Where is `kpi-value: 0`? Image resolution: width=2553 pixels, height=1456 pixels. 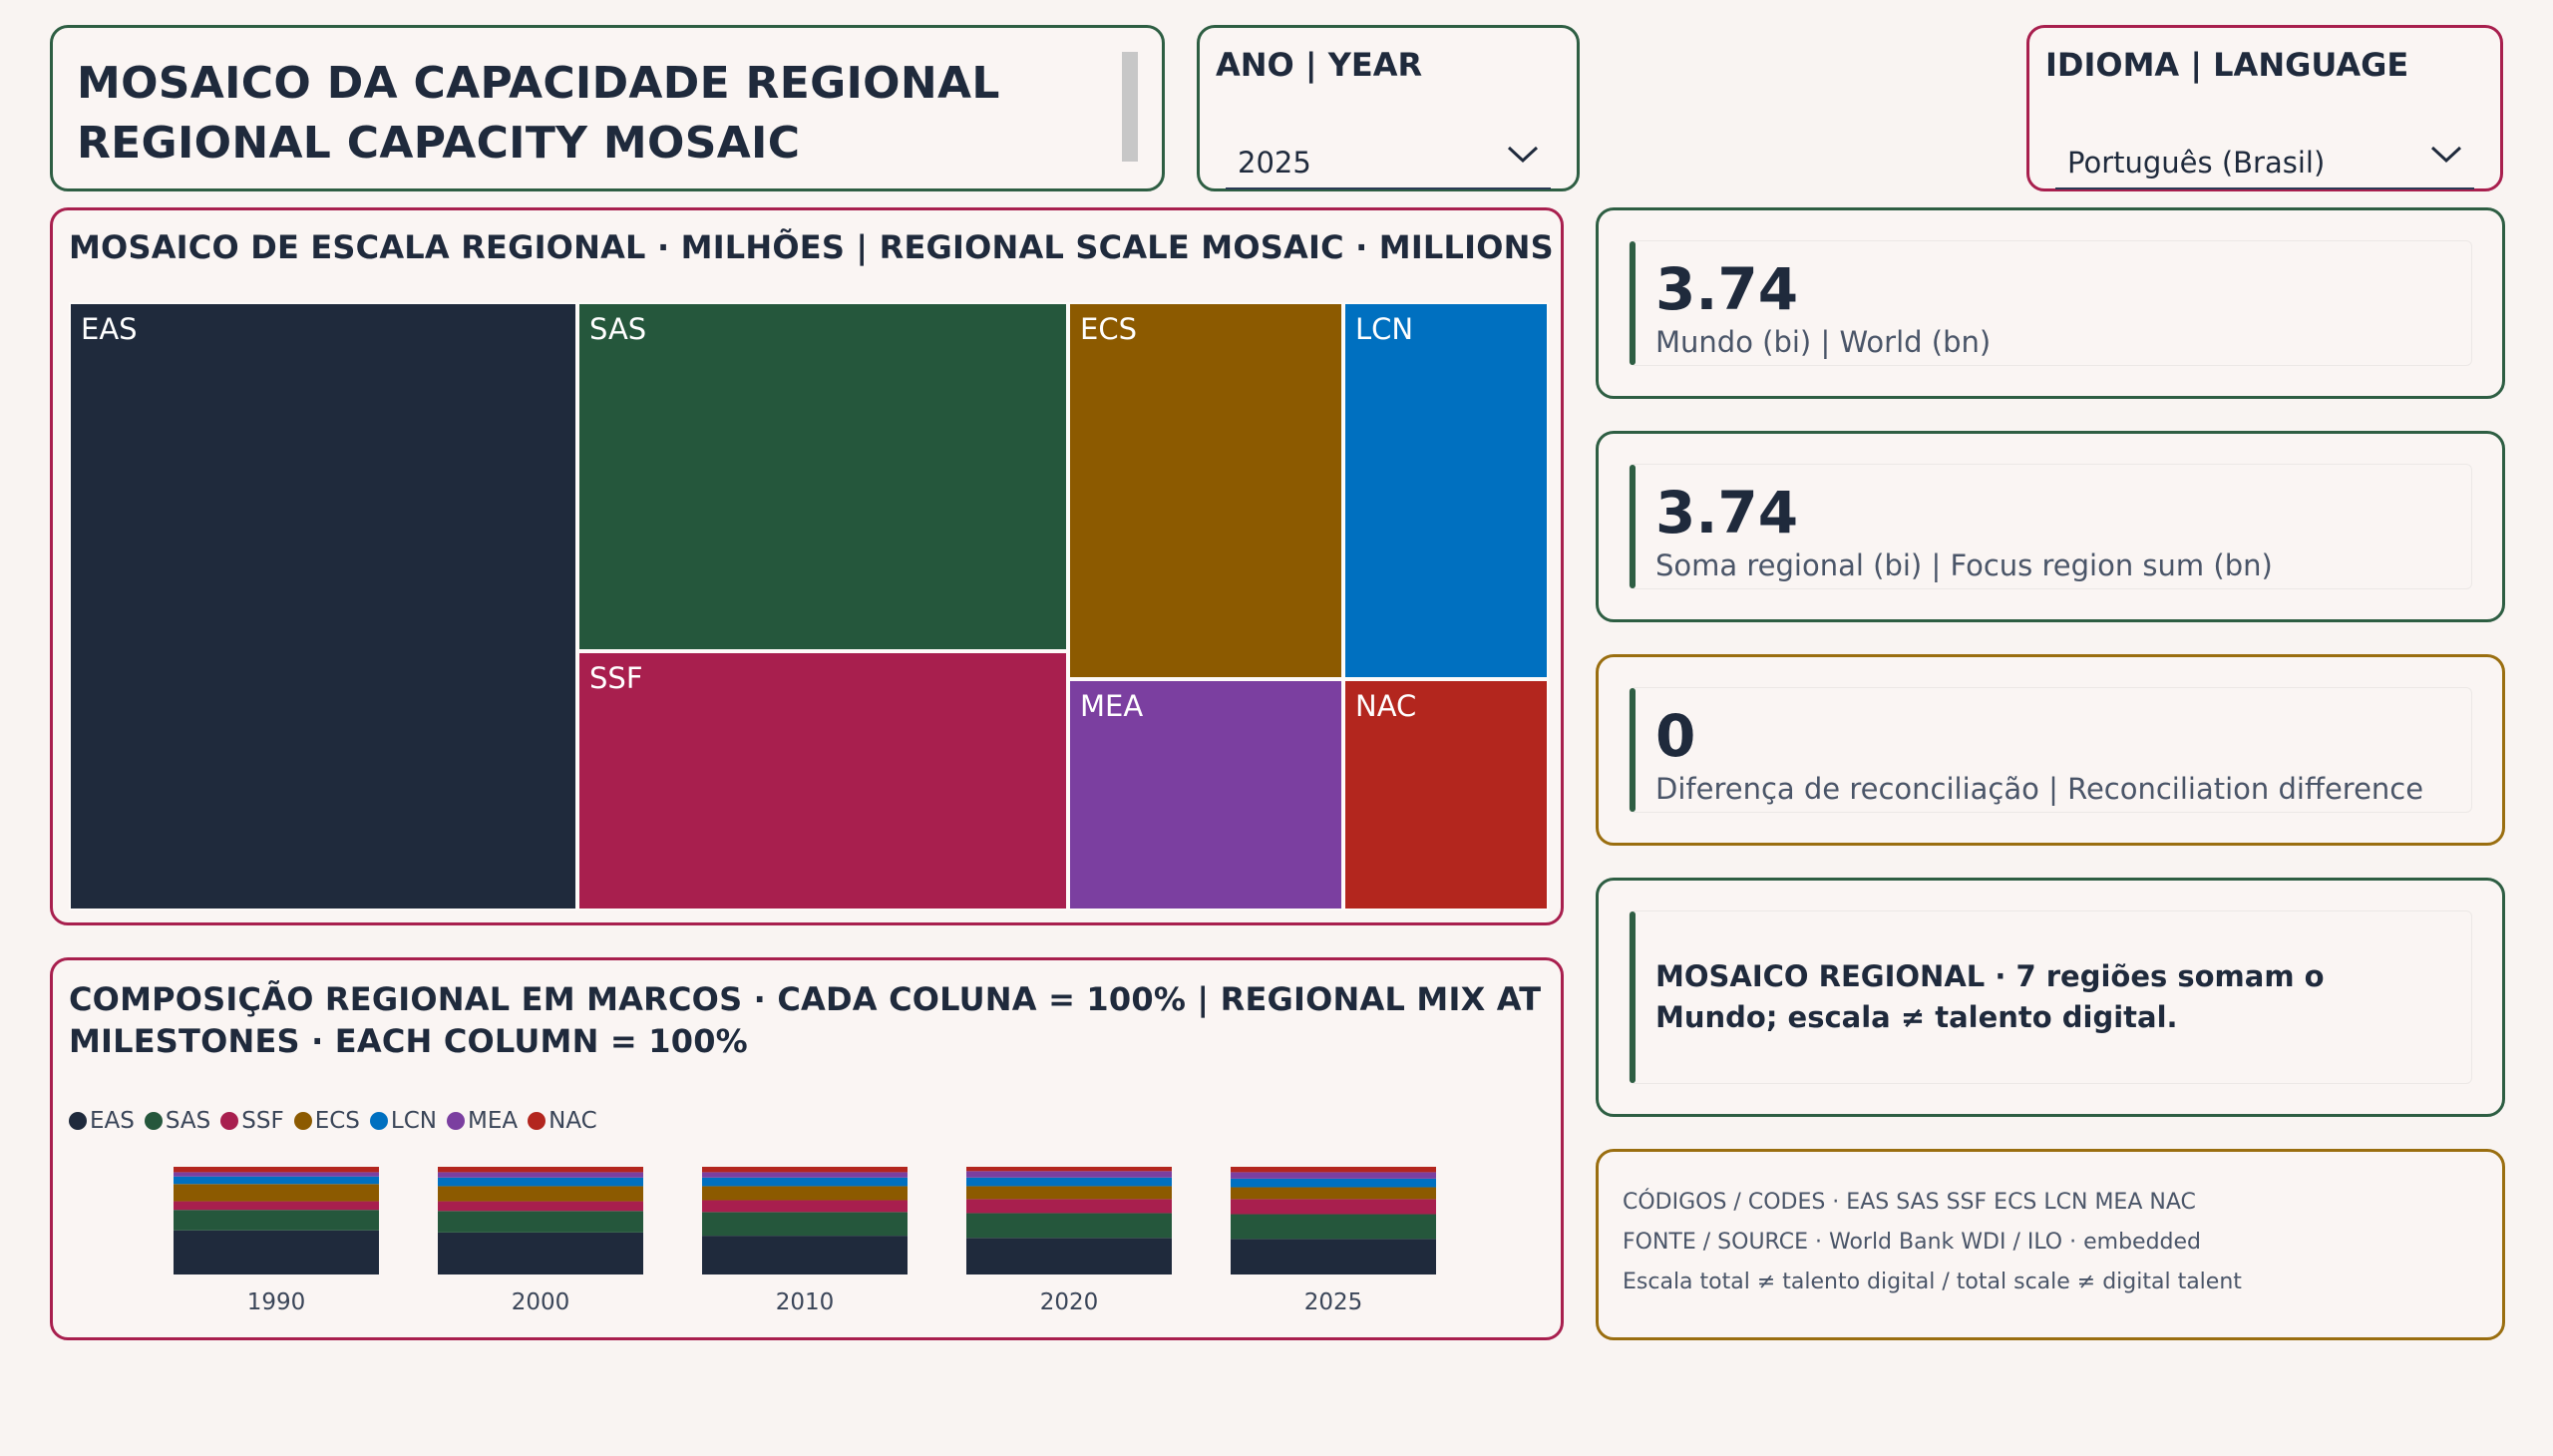
kpi-value: 0 is located at coordinates (1676, 736).